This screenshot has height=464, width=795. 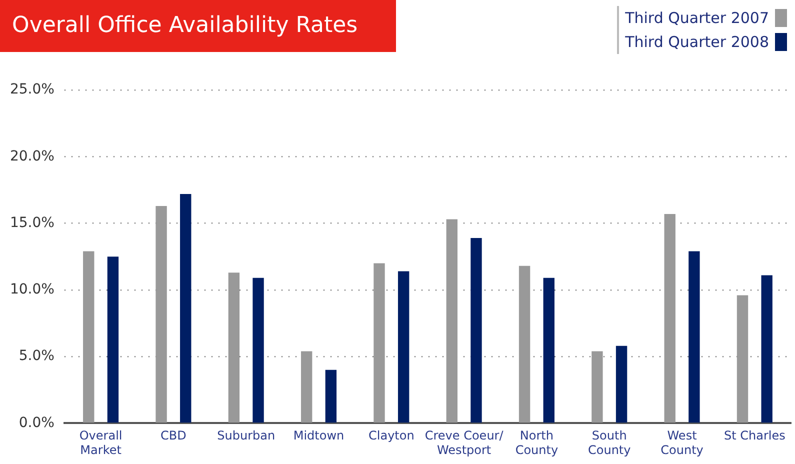 I want to click on x-tick-label: CBD, so click(x=173, y=435).